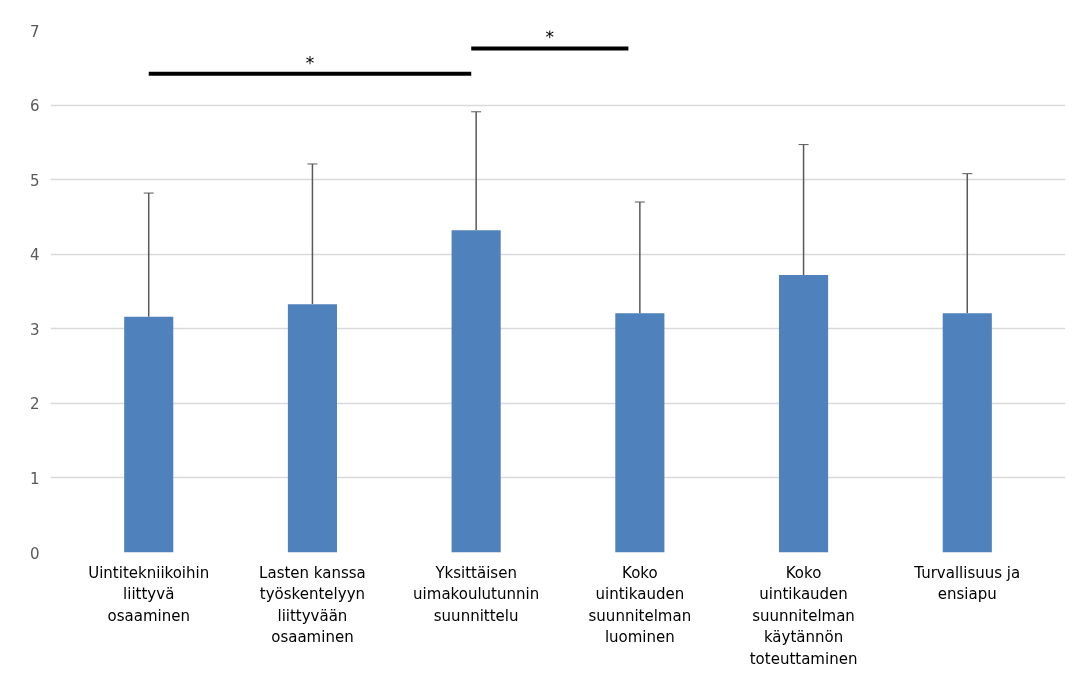 This screenshot has height=678, width=1083. What do you see at coordinates (34, 31) in the screenshot?
I see `y-tick-label: 7` at bounding box center [34, 31].